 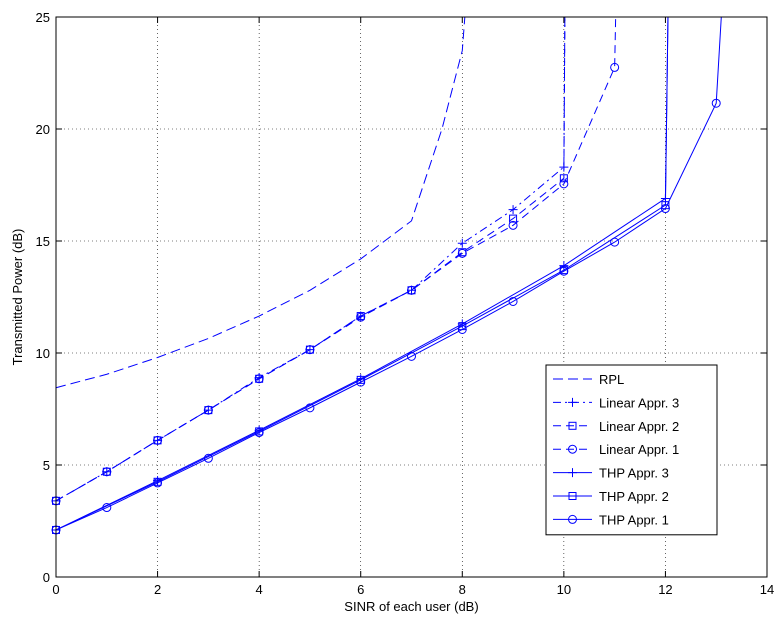 What do you see at coordinates (411, 606) in the screenshot?
I see `x-axis-label: SINR of each user (dB)` at bounding box center [411, 606].